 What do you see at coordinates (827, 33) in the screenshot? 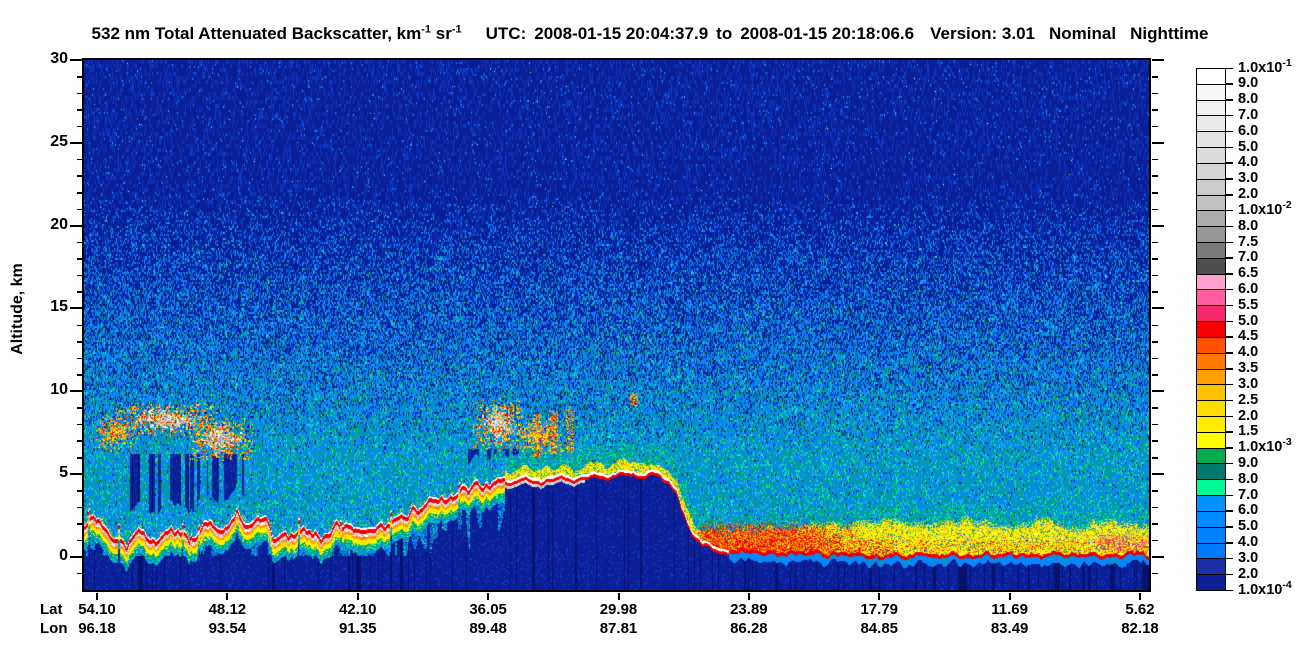
I see `title-utc-end: 2008-01-15 20:18:06.6` at bounding box center [827, 33].